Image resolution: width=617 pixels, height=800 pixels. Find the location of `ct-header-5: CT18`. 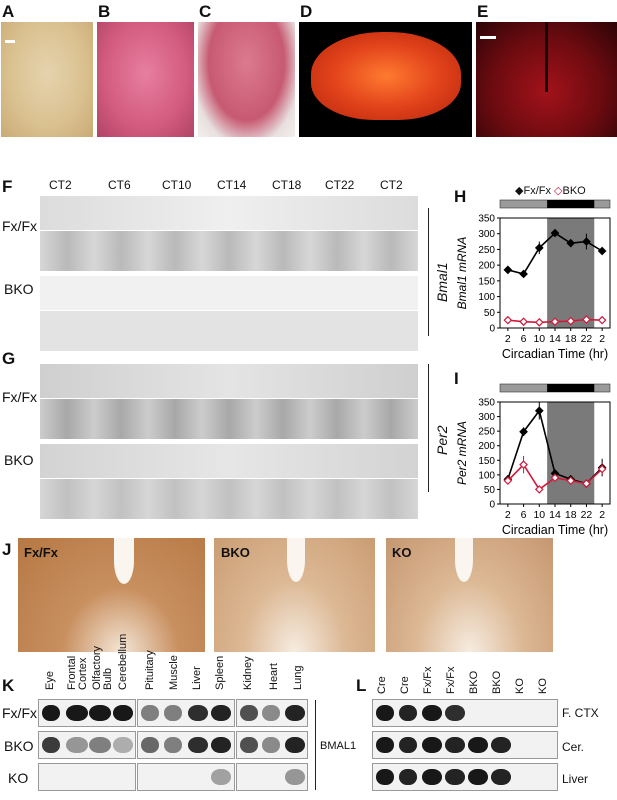

ct-header-5: CT18 is located at coordinates (287, 185).